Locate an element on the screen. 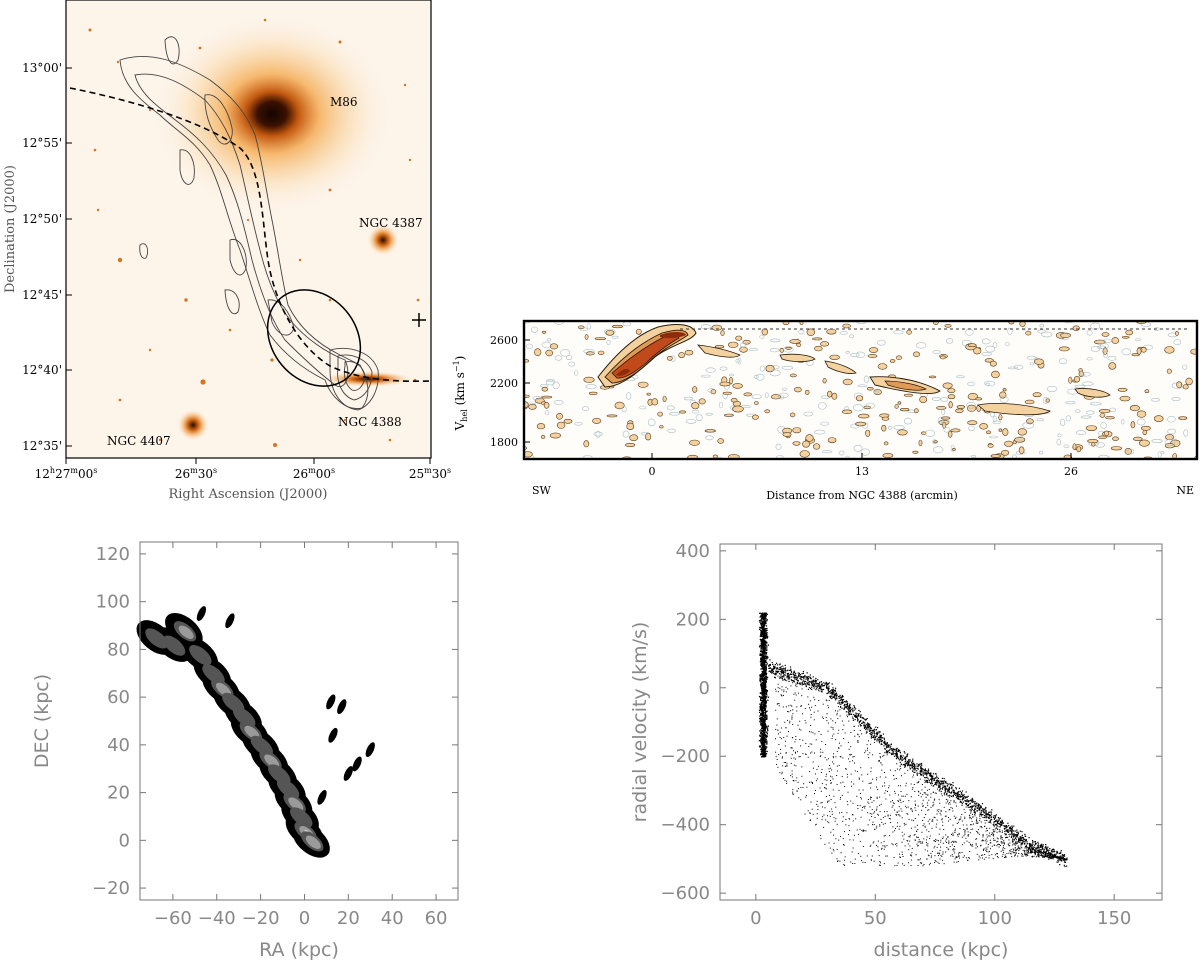  y-tick-label: 20 is located at coordinates (118, 793).